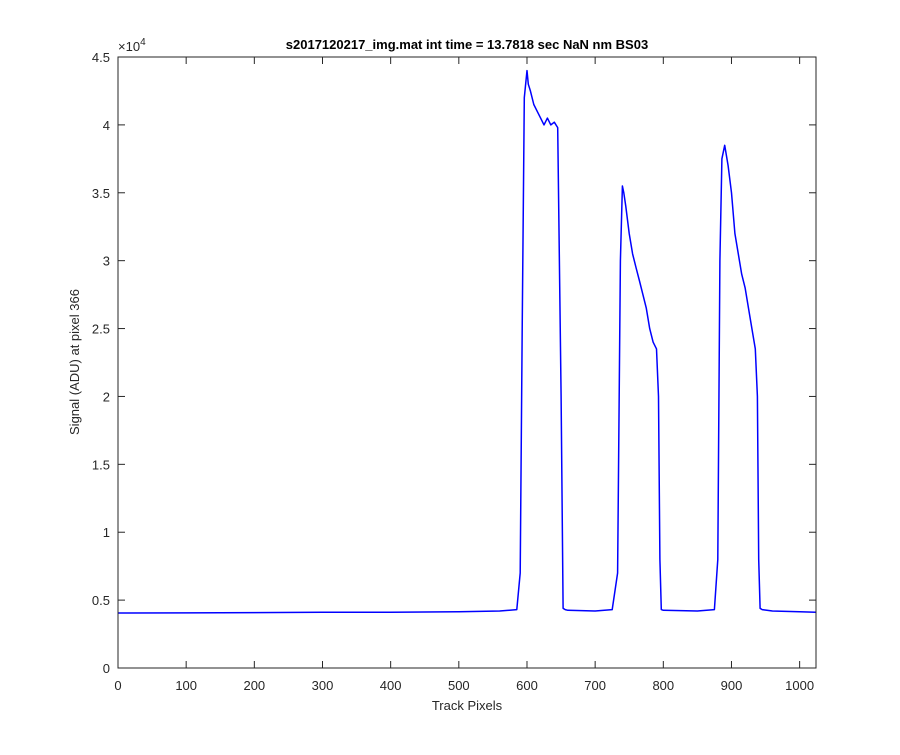 The width and height of the screenshot is (900, 755). What do you see at coordinates (459, 685) in the screenshot?
I see `x-tick-label: 500` at bounding box center [459, 685].